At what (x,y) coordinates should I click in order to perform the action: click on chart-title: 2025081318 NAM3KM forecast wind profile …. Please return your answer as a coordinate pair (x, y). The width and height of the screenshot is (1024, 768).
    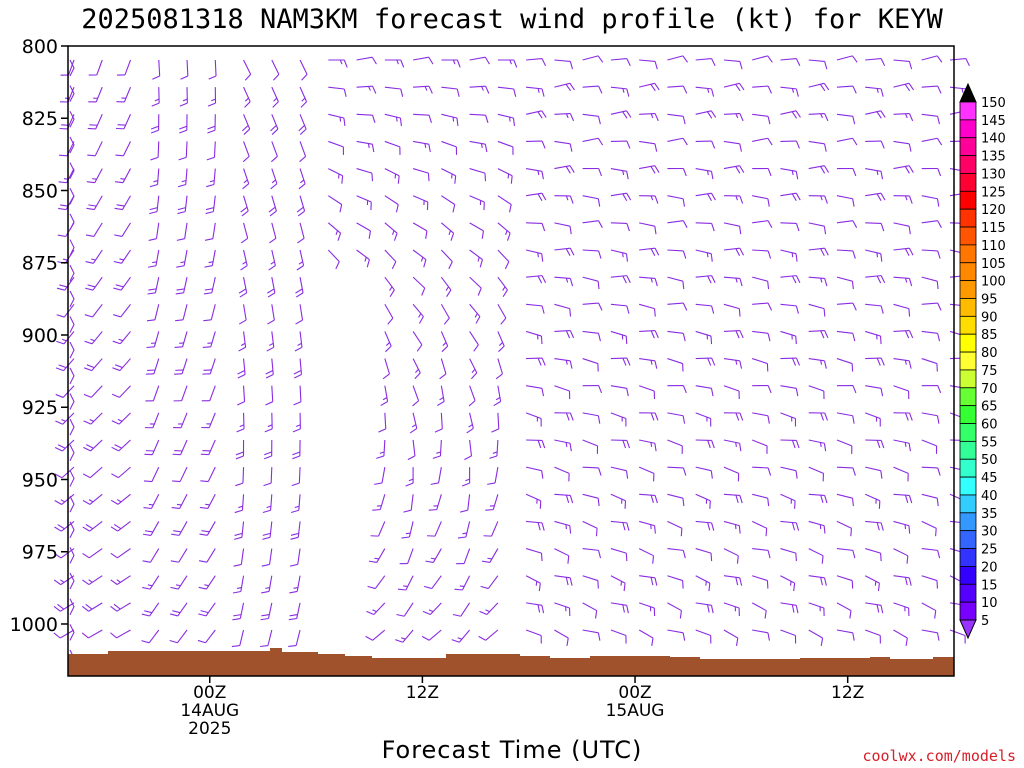
    Looking at the image, I should click on (512, 19).